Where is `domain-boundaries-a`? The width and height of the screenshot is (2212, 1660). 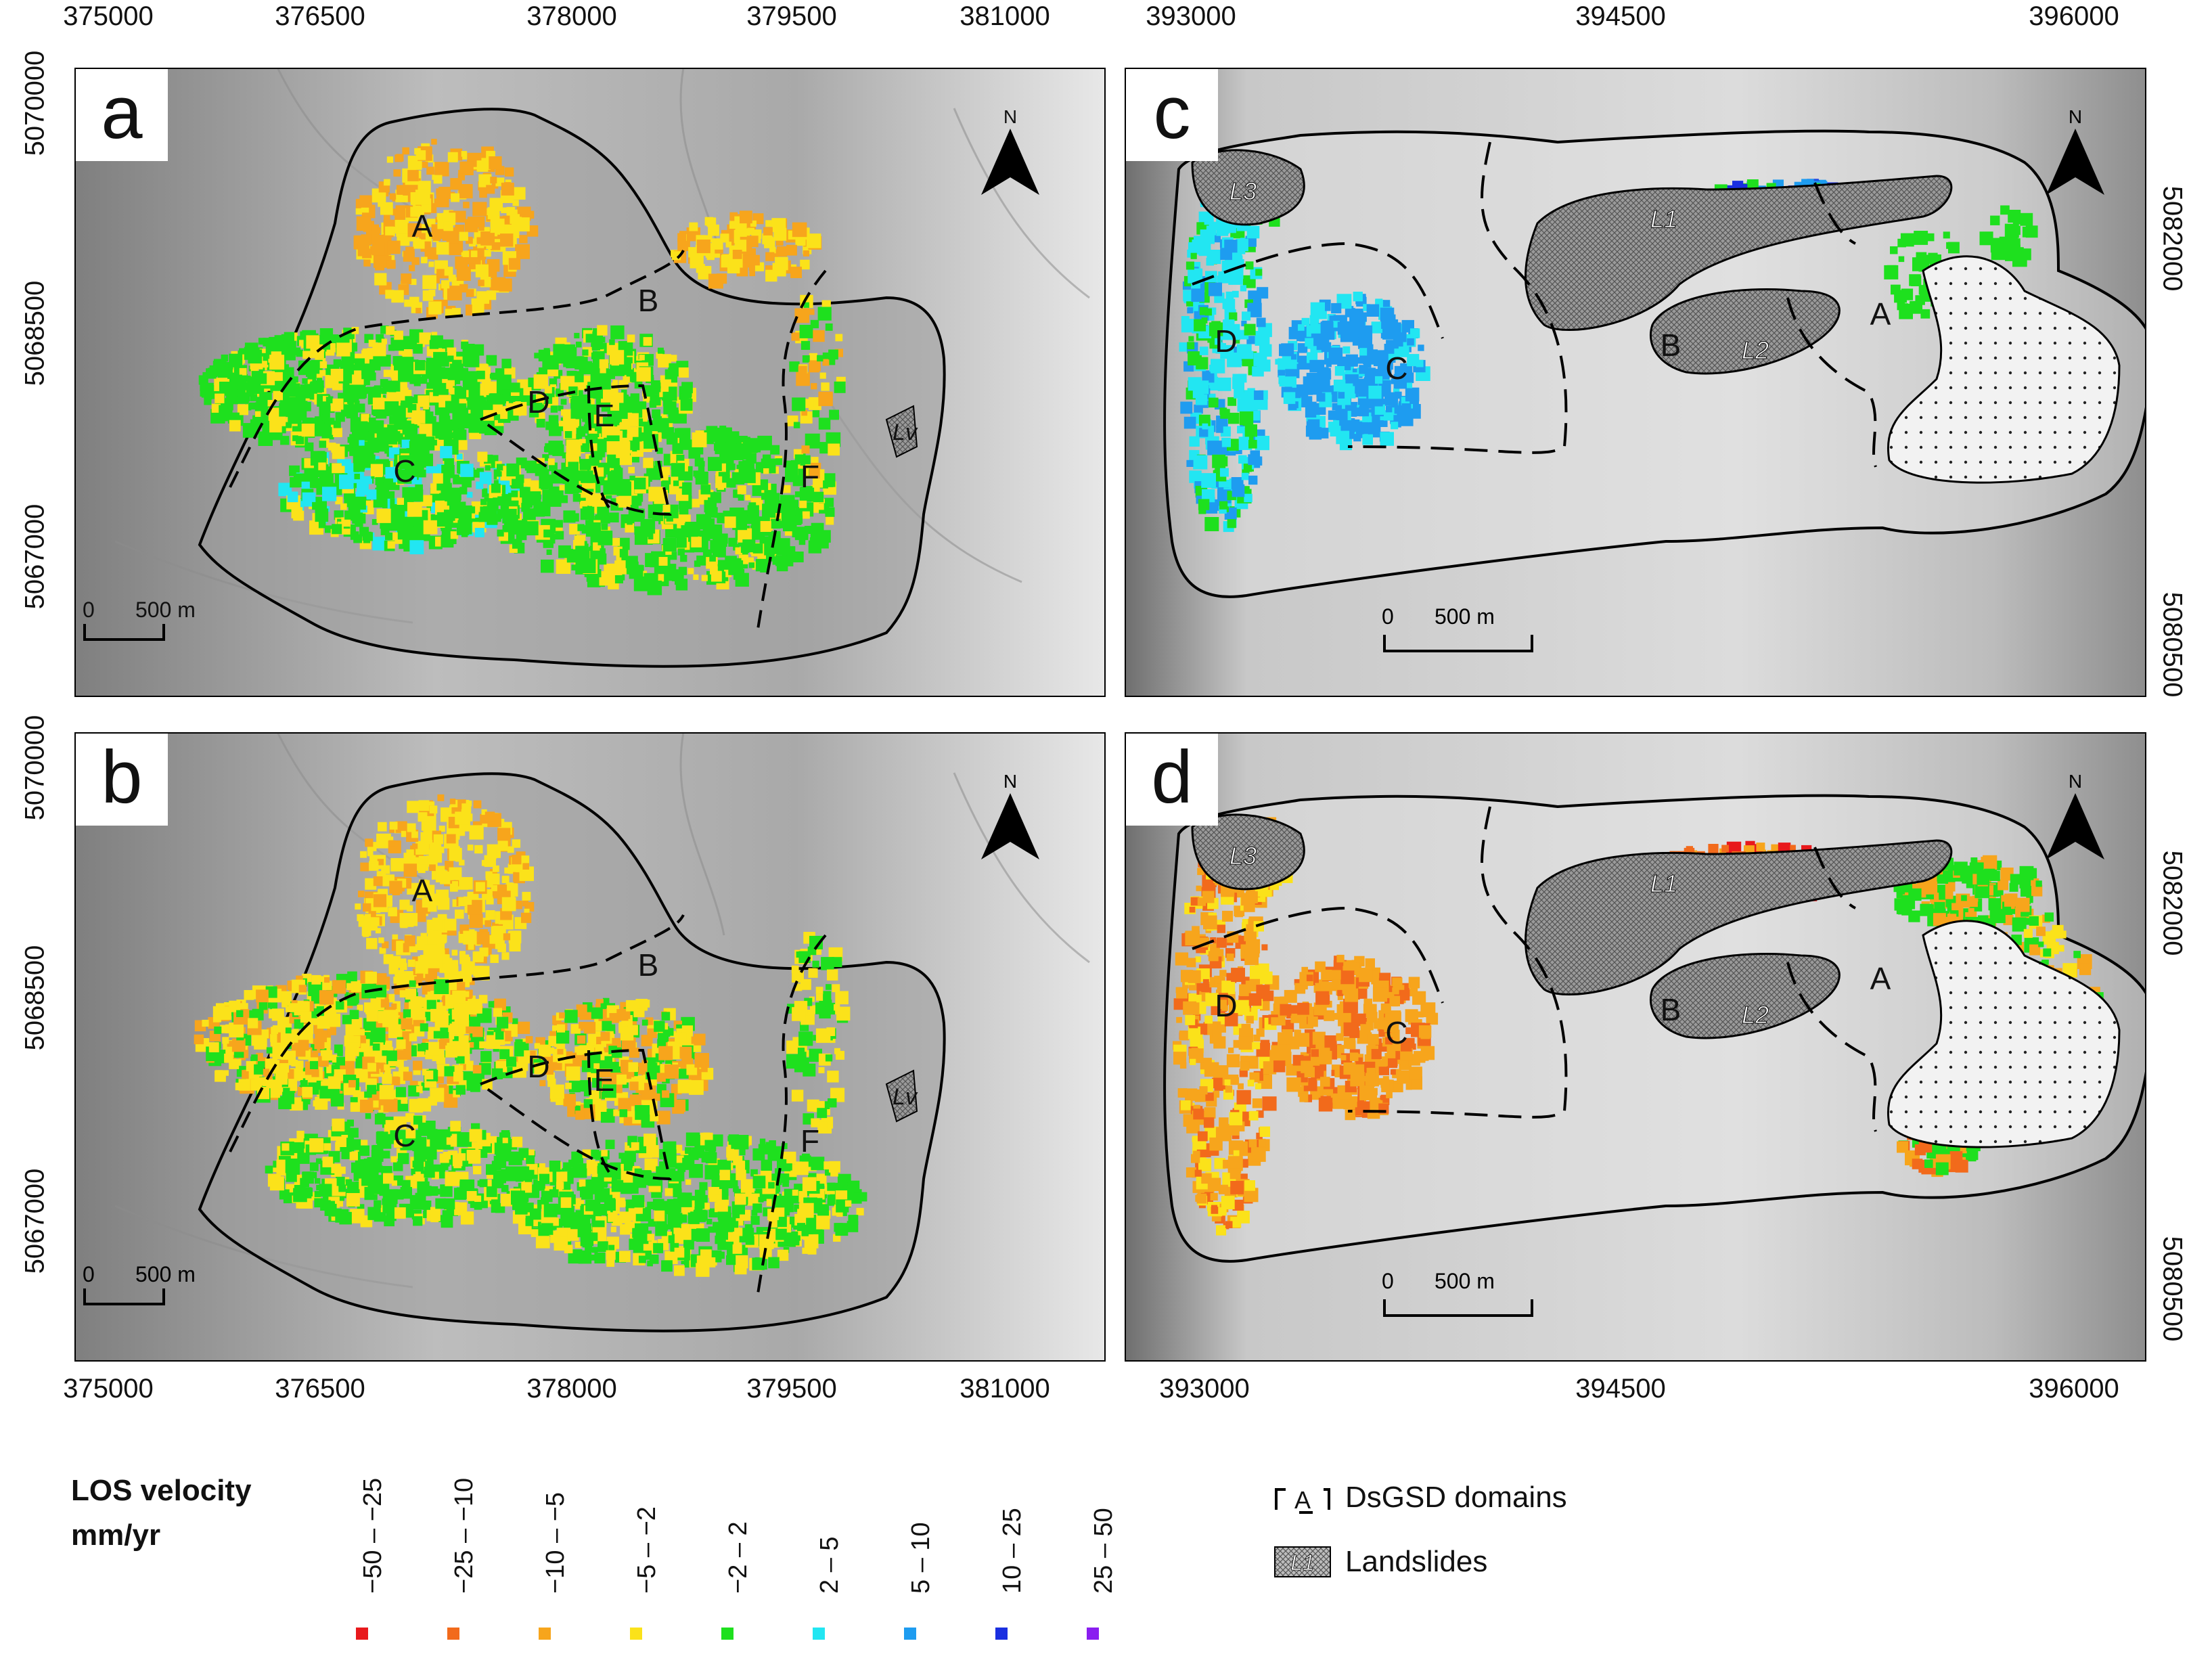 domain-boundaries-a is located at coordinates (528, 440).